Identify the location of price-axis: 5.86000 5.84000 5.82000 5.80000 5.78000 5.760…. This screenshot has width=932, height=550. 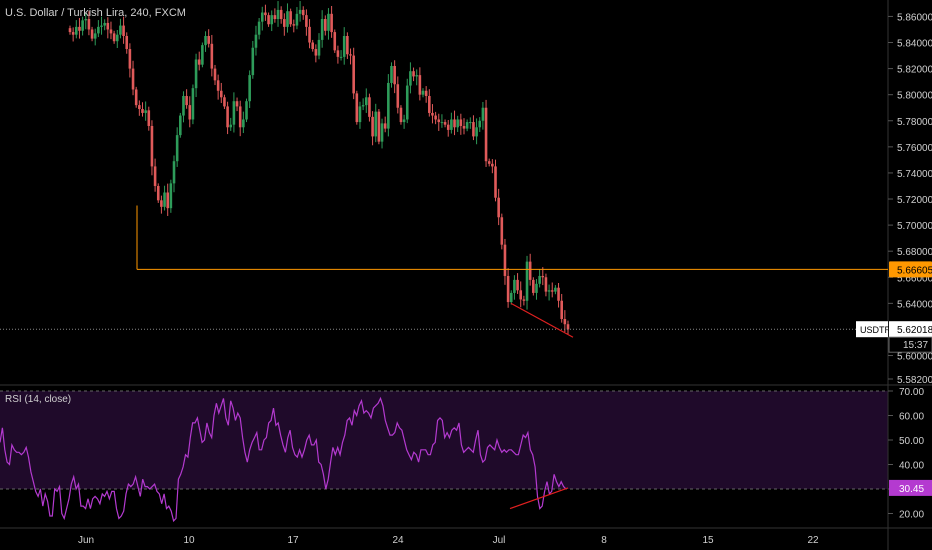
(894, 199).